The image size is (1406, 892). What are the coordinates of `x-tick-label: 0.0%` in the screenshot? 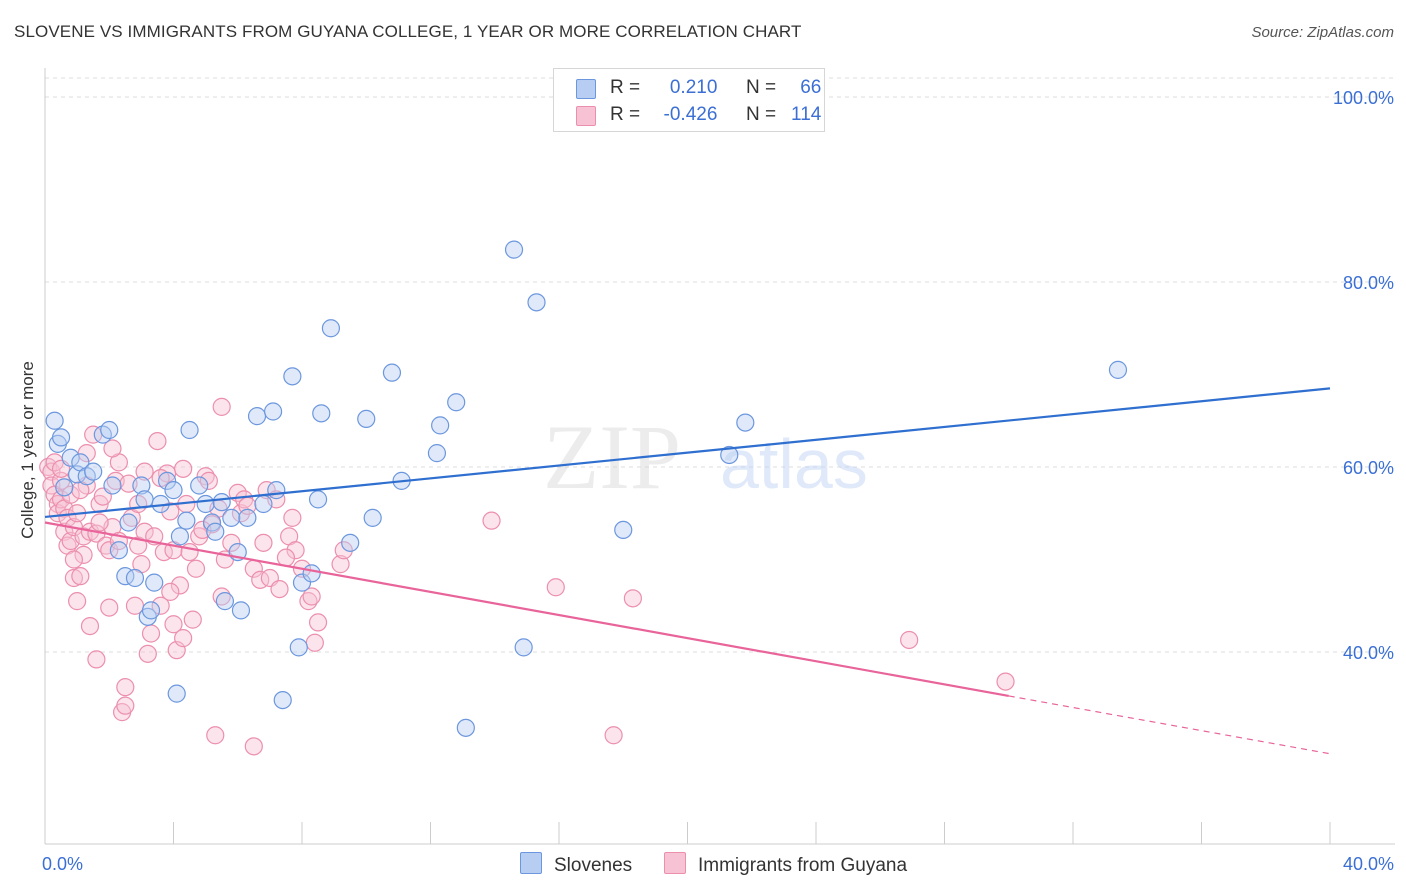 It's located at (62, 864).